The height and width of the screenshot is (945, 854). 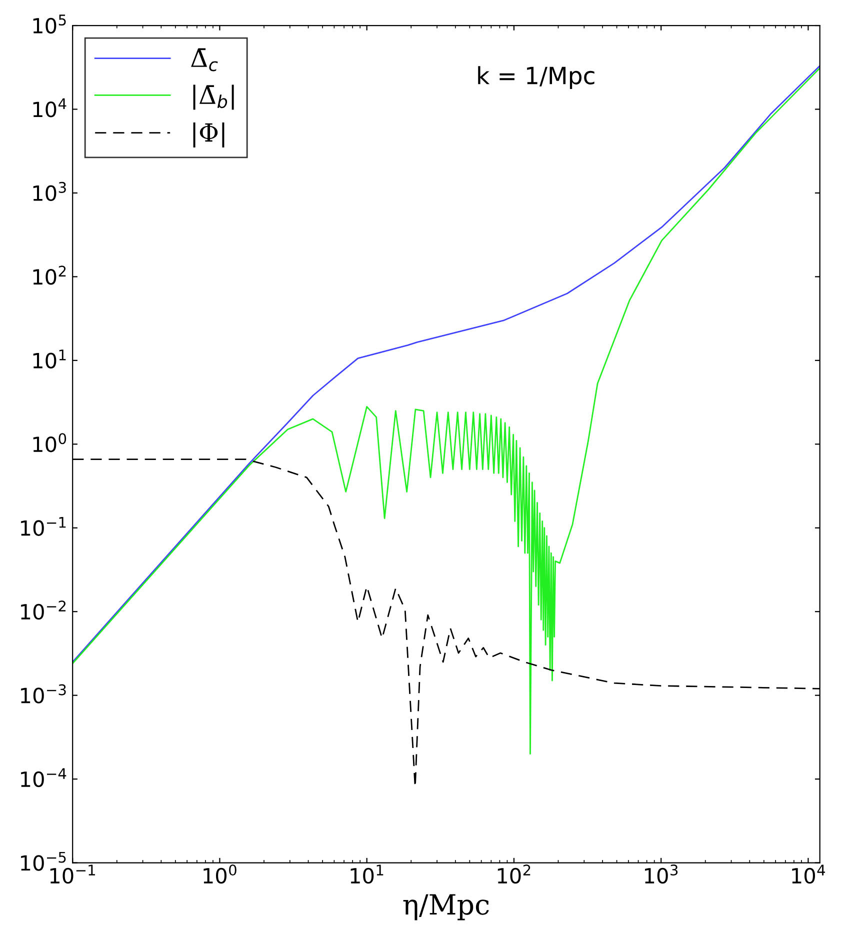 What do you see at coordinates (49, 108) in the screenshot?
I see `y-tick-label: 10$^{4}$` at bounding box center [49, 108].